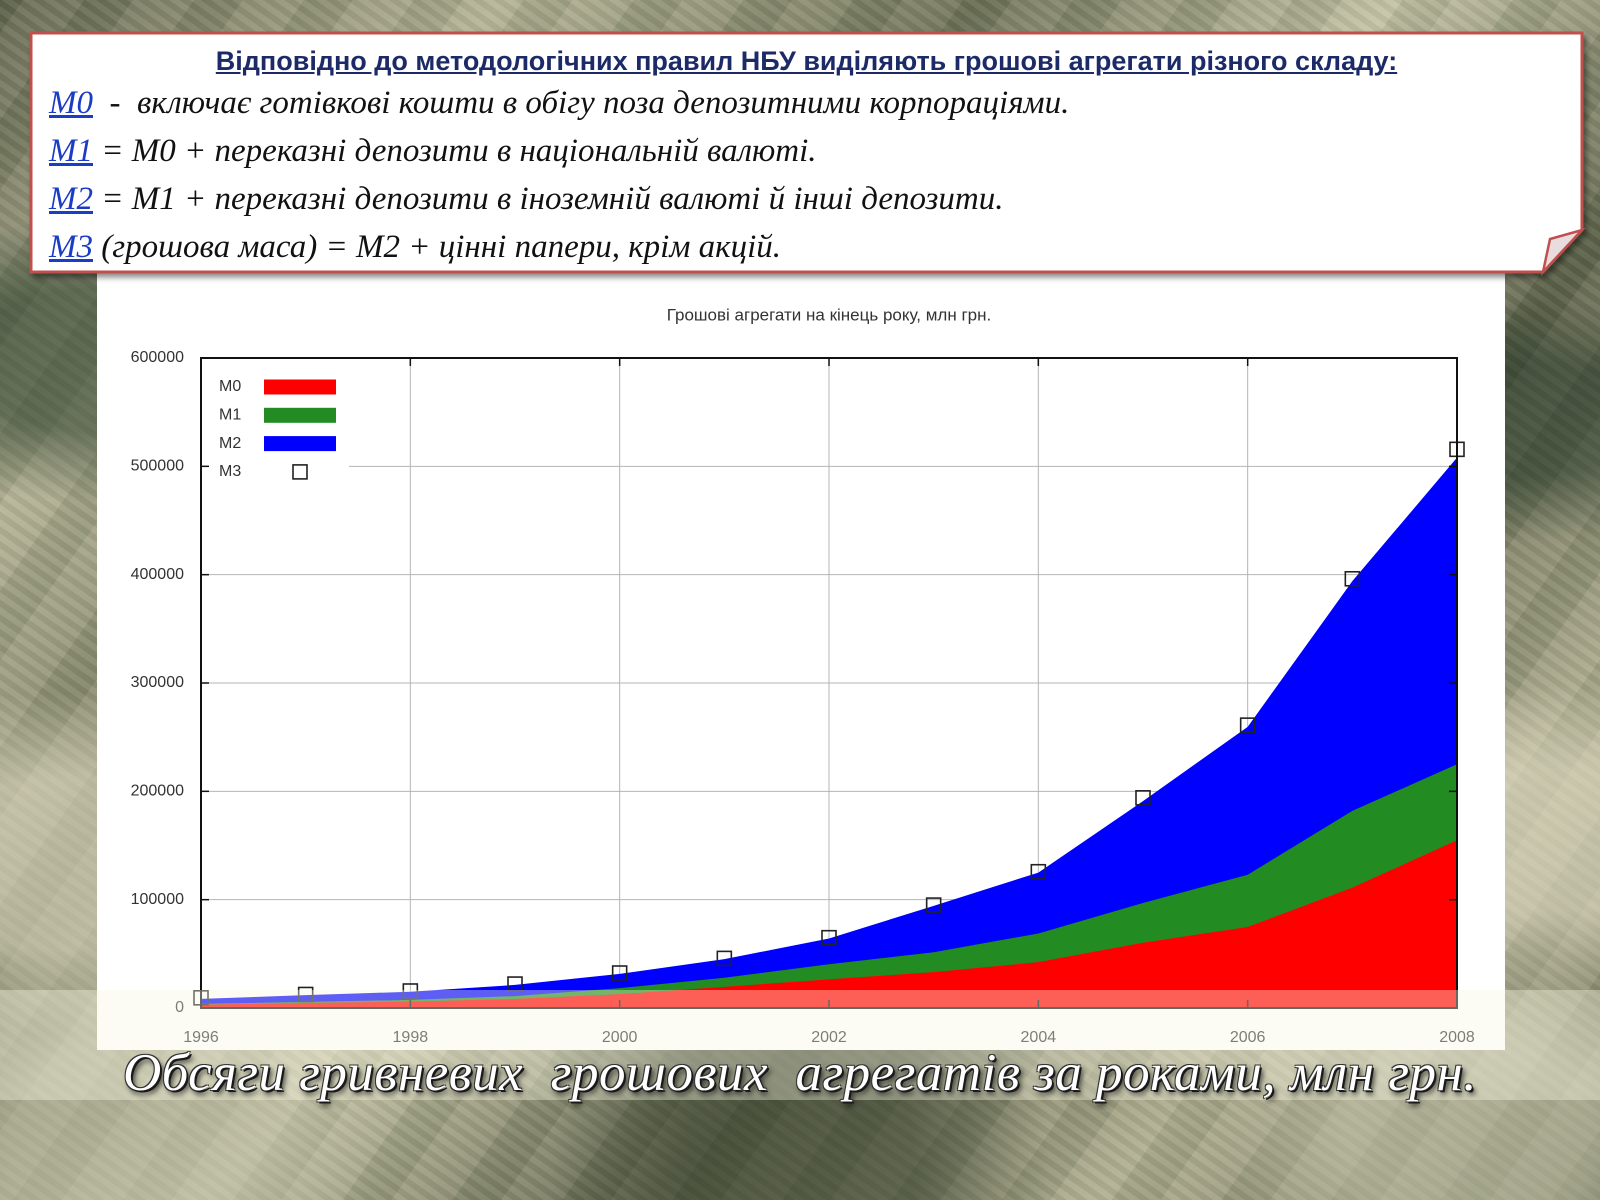 The width and height of the screenshot is (1600, 1200). Describe the element at coordinates (201, 1037) in the screenshot. I see `x-tick-label: 1996` at that location.